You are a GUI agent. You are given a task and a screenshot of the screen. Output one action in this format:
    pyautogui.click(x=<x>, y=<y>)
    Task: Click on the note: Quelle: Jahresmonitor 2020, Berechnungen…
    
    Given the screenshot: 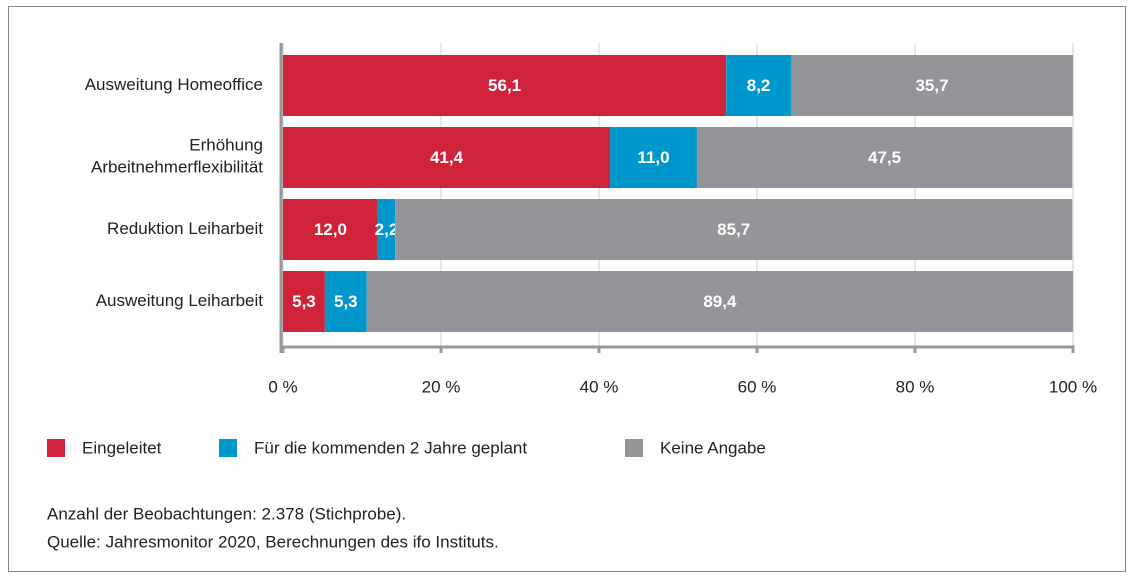 What is the action you would take?
    pyautogui.click(x=273, y=541)
    